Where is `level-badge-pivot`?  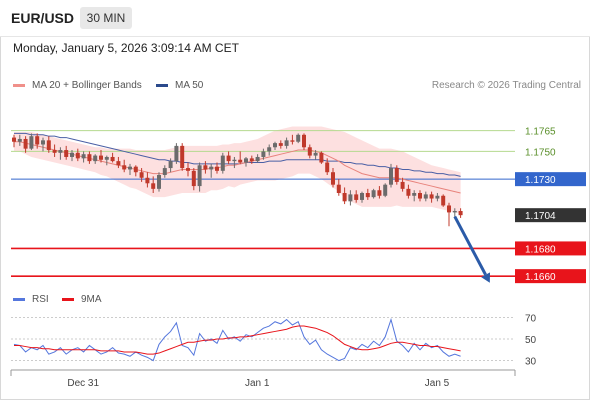
level-badge-pivot is located at coordinates (550, 179).